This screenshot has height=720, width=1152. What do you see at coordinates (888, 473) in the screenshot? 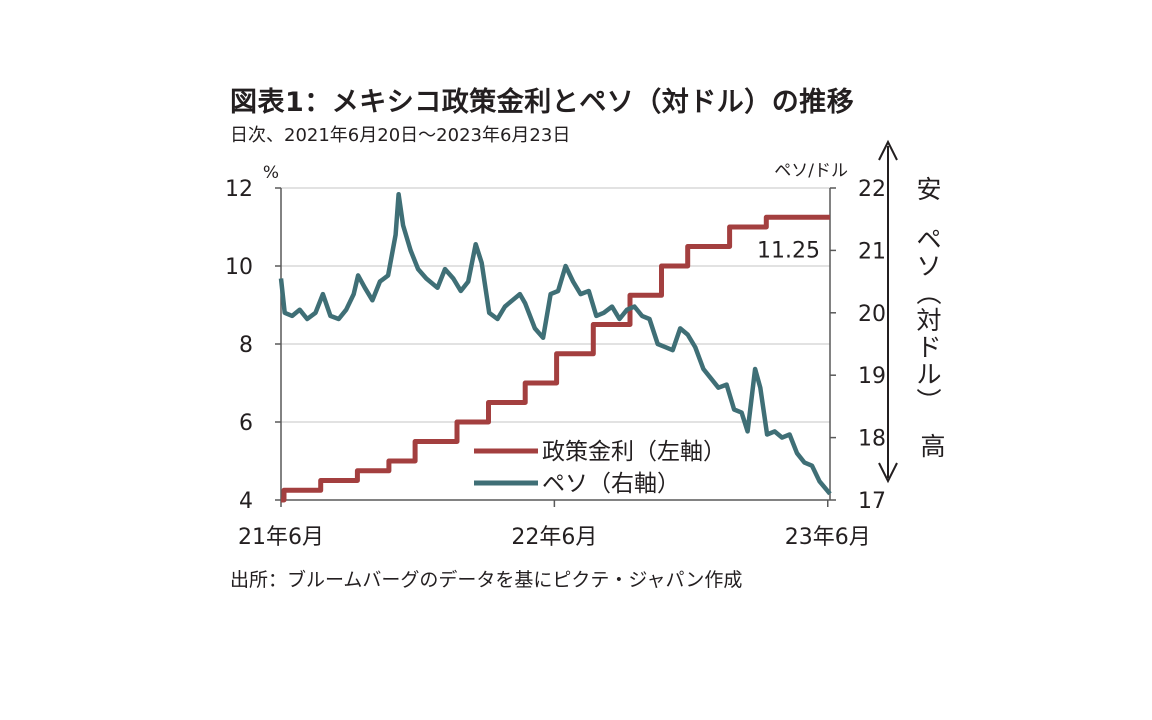
I see `arrow-down-icon` at bounding box center [888, 473].